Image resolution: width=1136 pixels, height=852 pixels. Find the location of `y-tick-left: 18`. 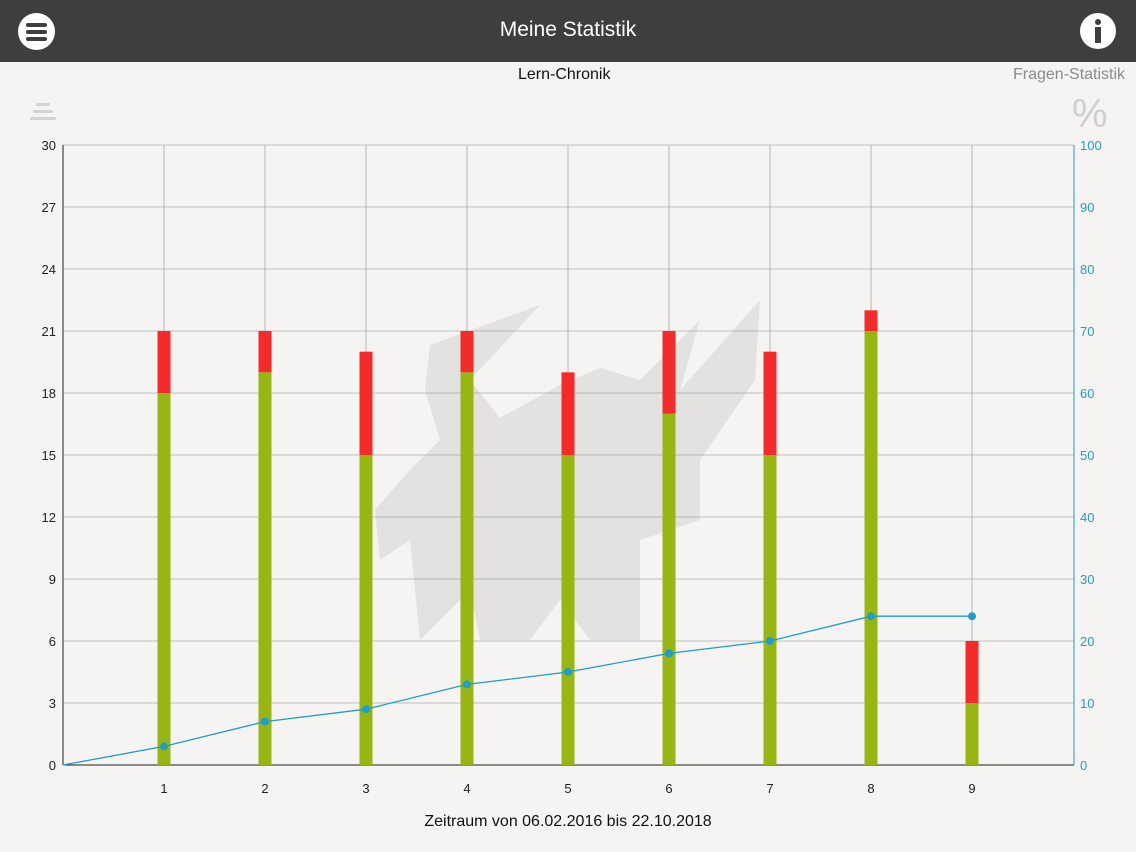

y-tick-left: 18 is located at coordinates (49, 393).